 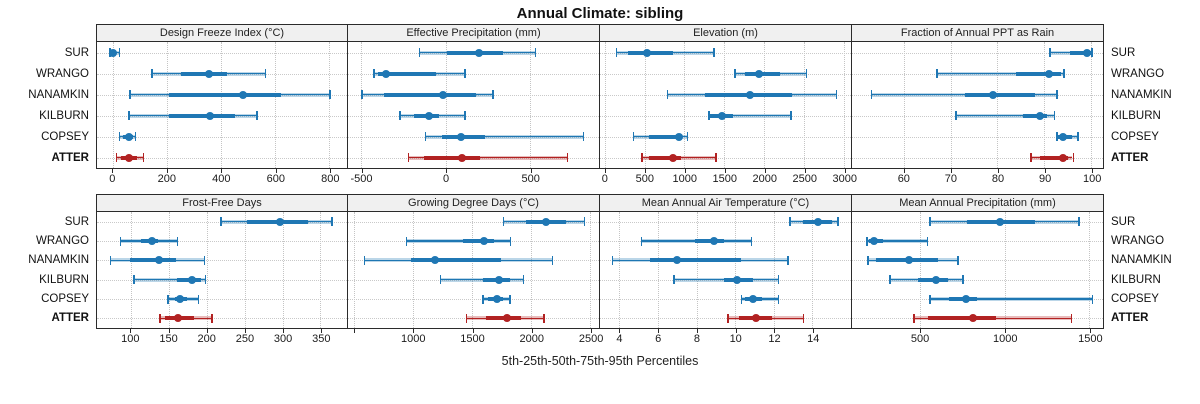 What do you see at coordinates (474, 180) in the screenshot?
I see `panel-axis: -500 0 500` at bounding box center [474, 180].